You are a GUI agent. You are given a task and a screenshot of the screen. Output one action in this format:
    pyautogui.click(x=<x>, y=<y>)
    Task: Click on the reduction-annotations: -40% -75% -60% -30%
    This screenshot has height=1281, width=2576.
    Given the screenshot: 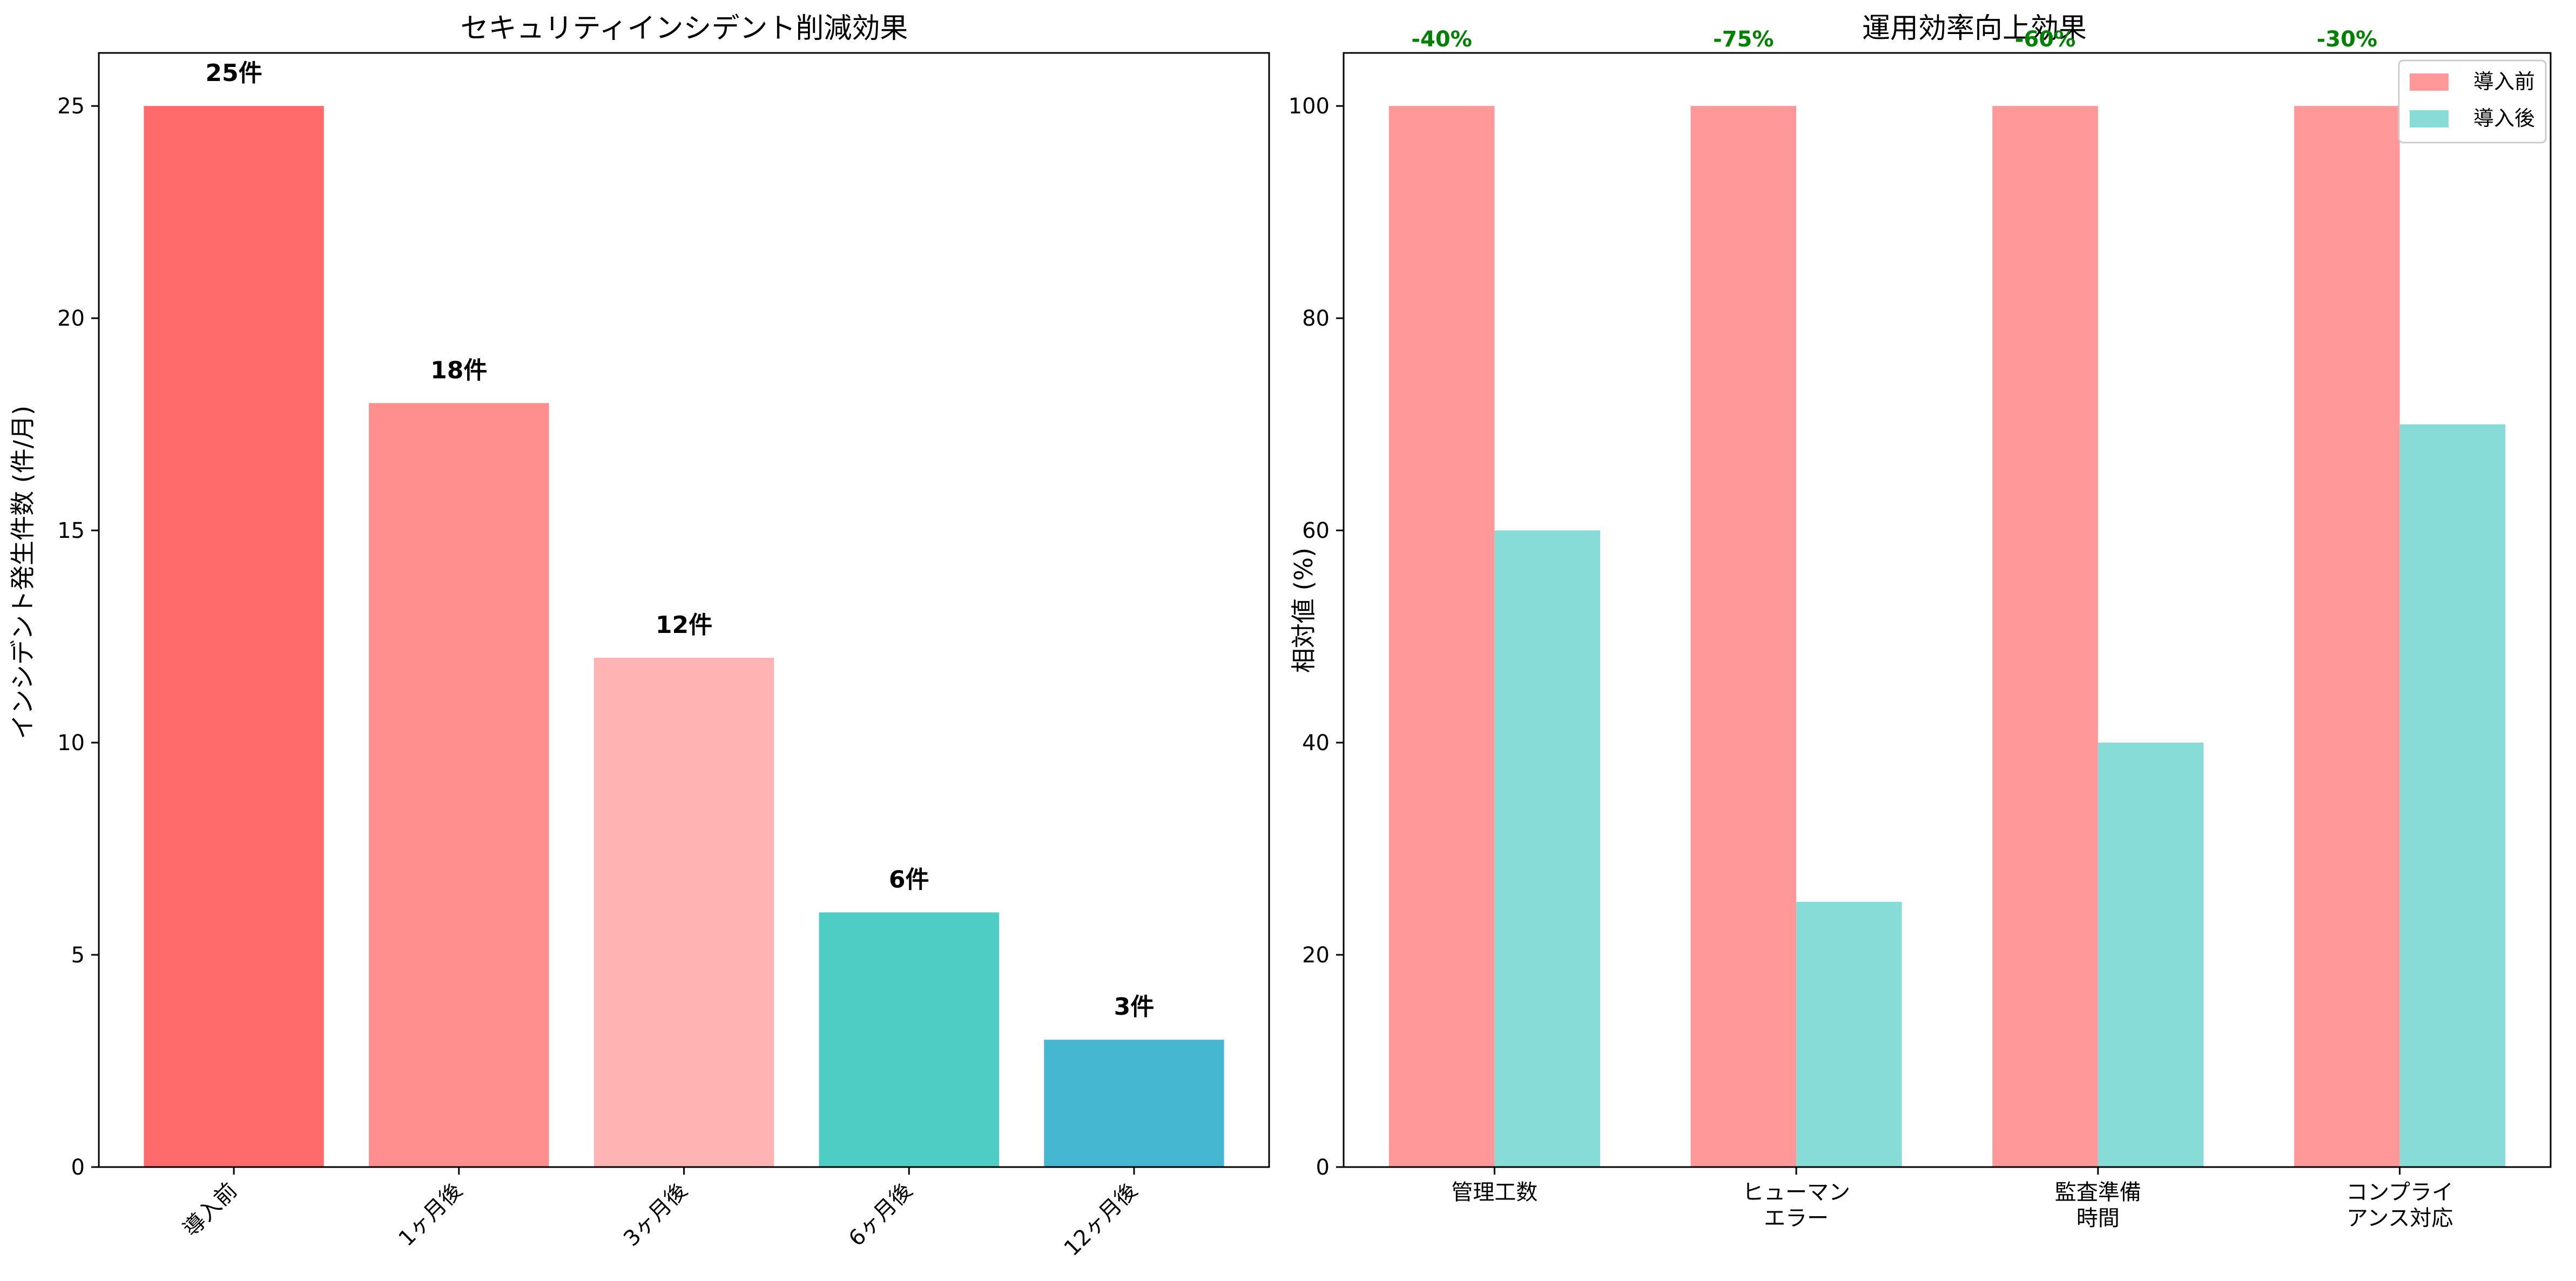 What is the action you would take?
    pyautogui.click(x=1894, y=39)
    